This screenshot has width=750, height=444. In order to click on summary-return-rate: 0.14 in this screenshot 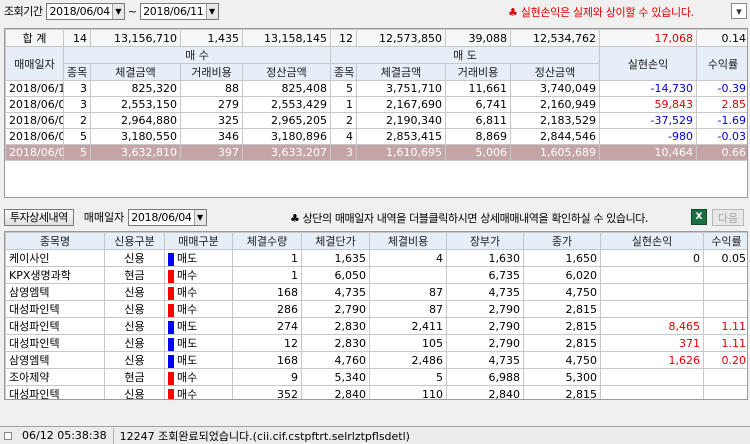, I will do `click(721, 38)`.